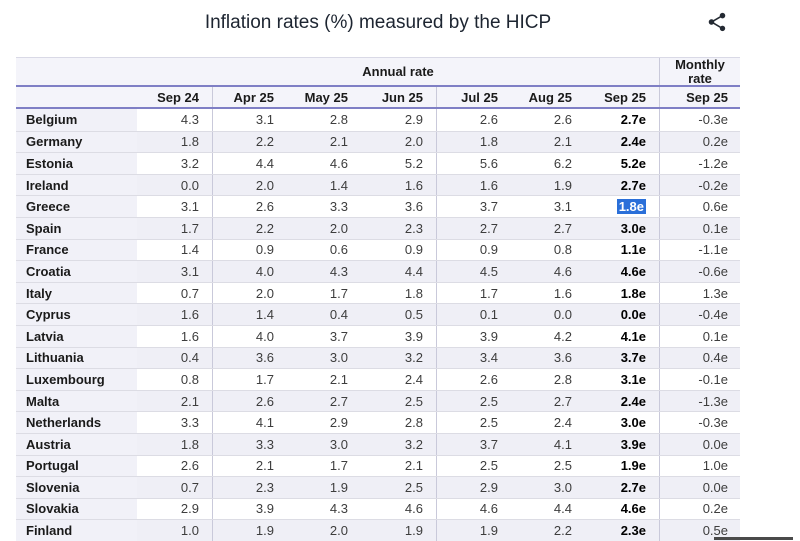  Describe the element at coordinates (76, 379) in the screenshot. I see `row-label: Luxembourg` at that location.